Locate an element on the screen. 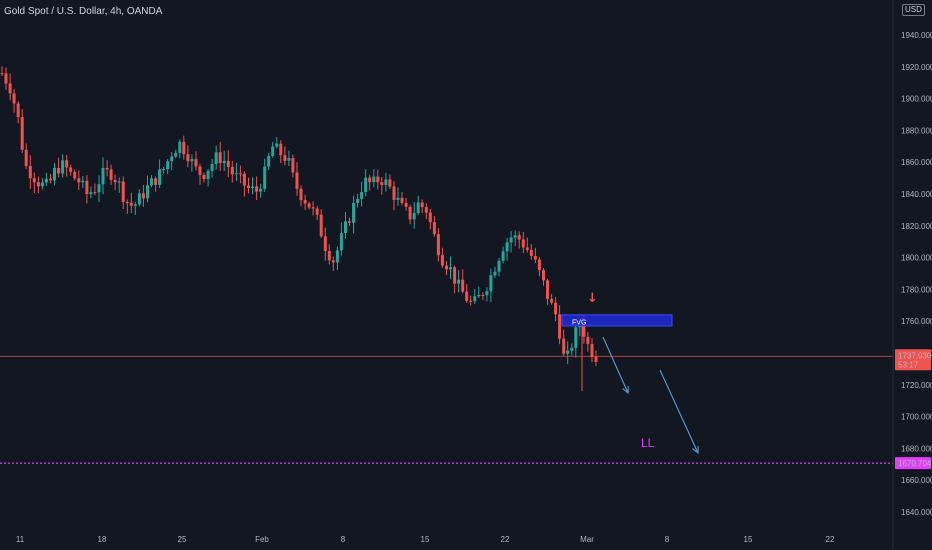  projection-arrow-1-head is located at coordinates (625, 390).